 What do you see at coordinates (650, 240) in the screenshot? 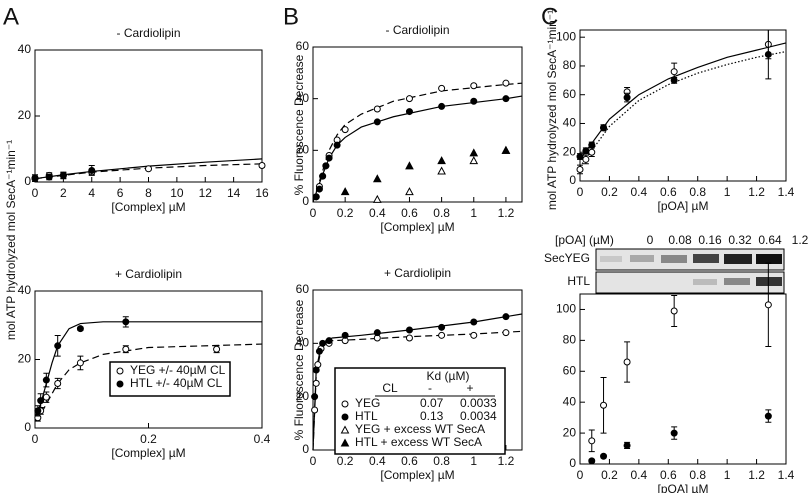
I see `gel-lane-label: 0` at bounding box center [650, 240].